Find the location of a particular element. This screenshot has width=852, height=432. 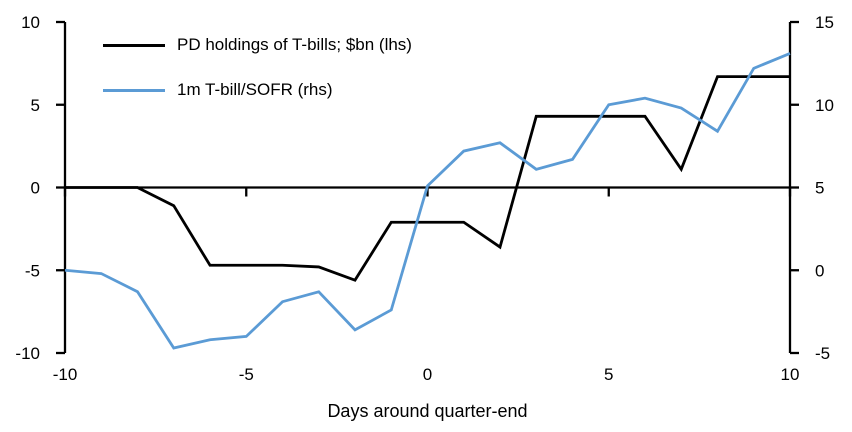

x-axis-tick-label: 0 is located at coordinates (427, 374).